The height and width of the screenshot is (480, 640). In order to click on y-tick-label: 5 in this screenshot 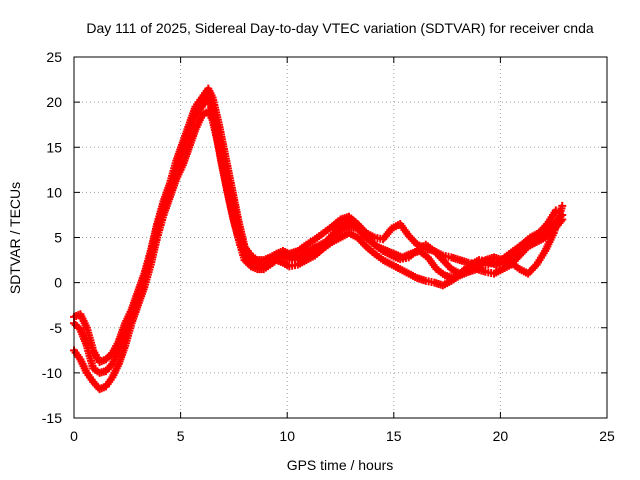, I will do `click(58, 238)`.